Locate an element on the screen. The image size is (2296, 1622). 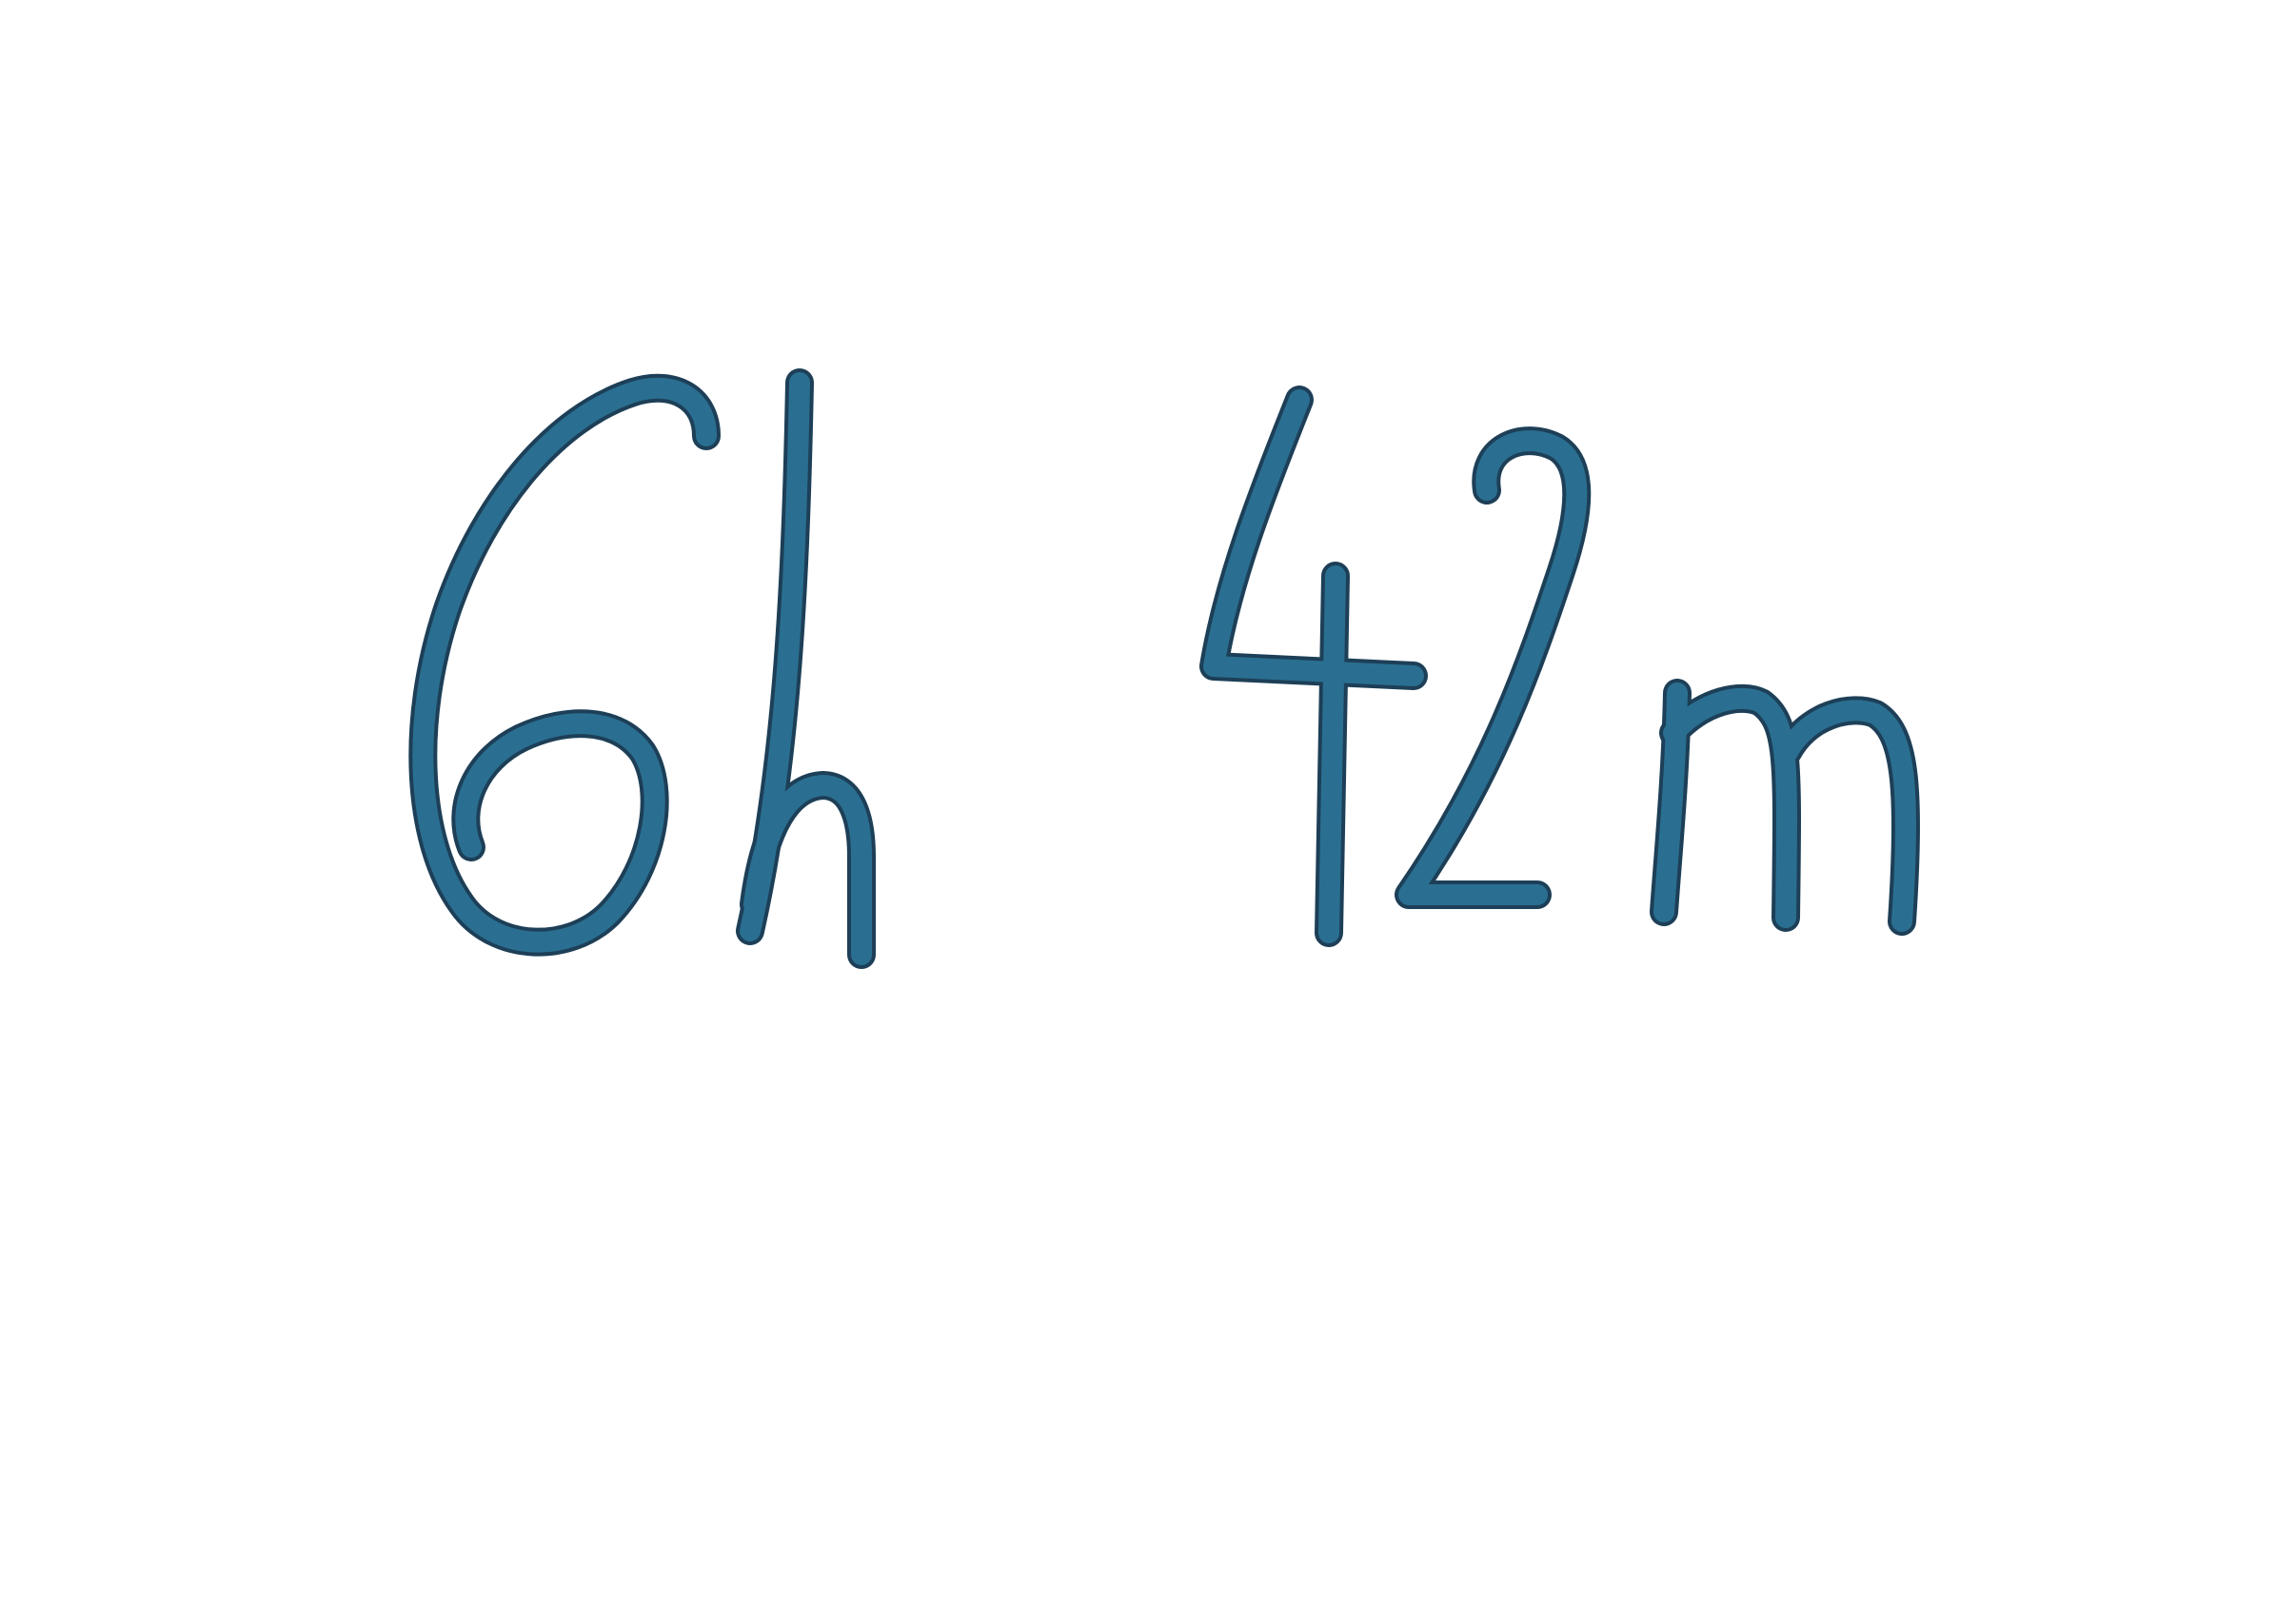
glyph-2-edge is located at coordinates (1493, 668).